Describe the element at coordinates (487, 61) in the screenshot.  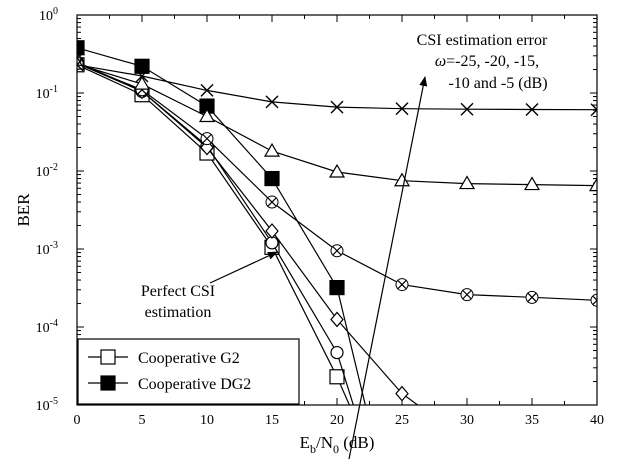
I see `annotation-csi-error-line2: ω=-25, -20, -15,` at that location.